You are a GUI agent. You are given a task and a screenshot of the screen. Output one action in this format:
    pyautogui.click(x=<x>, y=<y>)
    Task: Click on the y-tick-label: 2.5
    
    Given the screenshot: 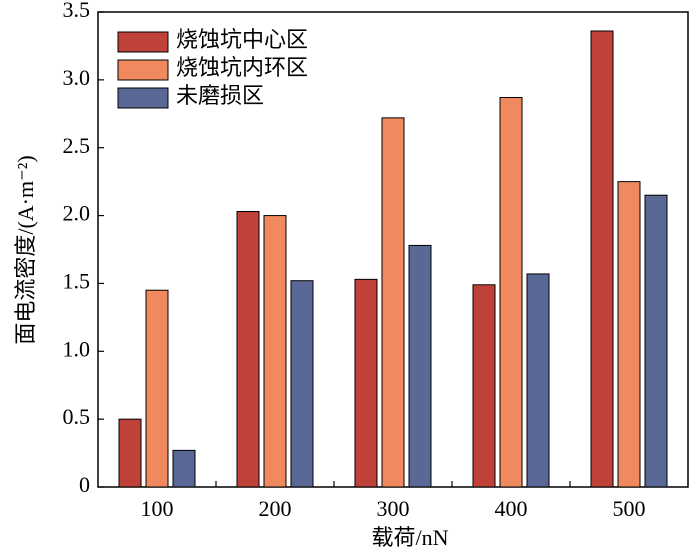 What is the action you would take?
    pyautogui.click(x=77, y=145)
    